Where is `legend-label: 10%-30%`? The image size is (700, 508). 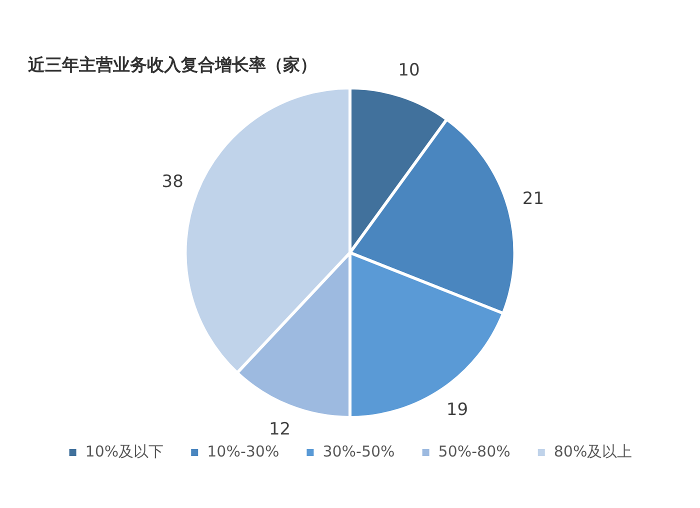 legend-label: 10%-30% is located at coordinates (243, 451).